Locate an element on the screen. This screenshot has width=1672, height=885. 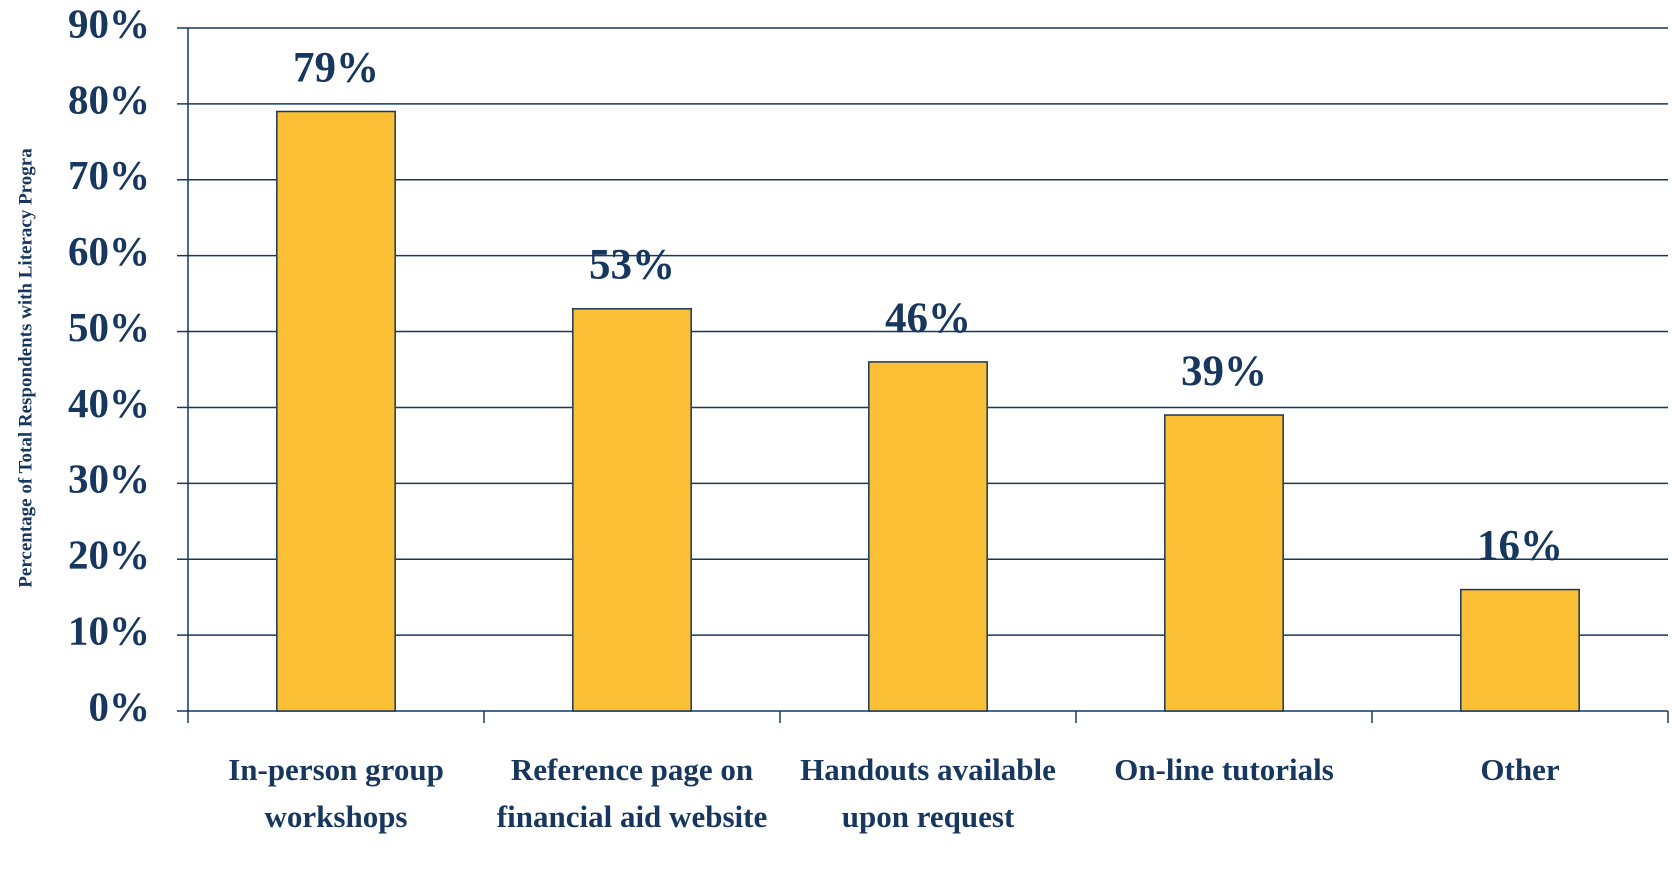
x-tick-label: On-line tutorials is located at coordinates (1224, 769).